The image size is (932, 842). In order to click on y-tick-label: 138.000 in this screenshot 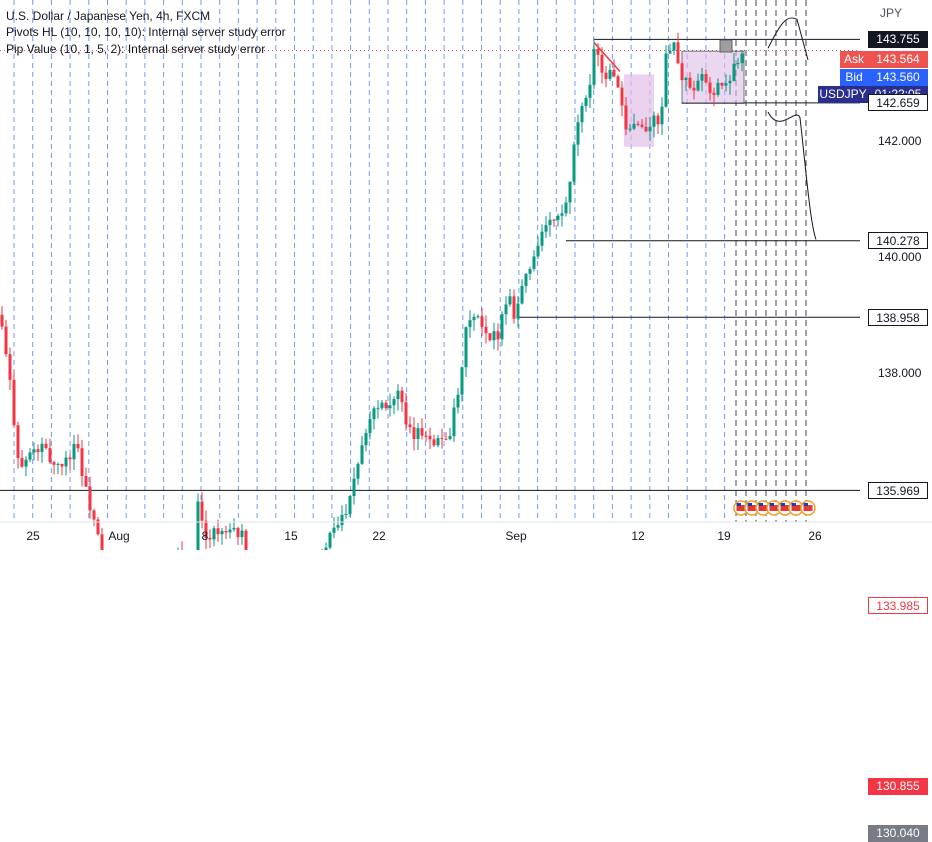, I will do `click(900, 373)`.